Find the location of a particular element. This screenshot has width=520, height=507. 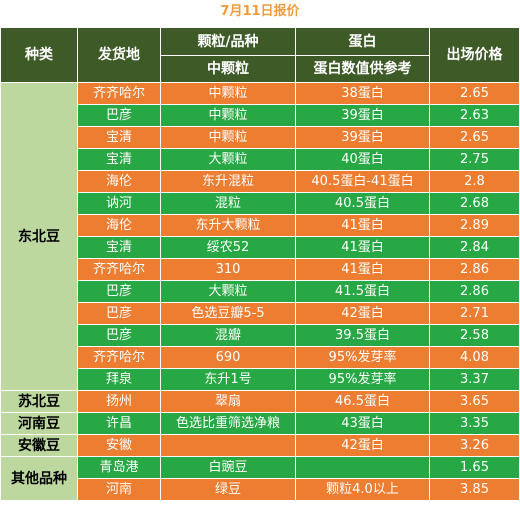

cell-protein: 40.5蛋白 is located at coordinates (362, 203).